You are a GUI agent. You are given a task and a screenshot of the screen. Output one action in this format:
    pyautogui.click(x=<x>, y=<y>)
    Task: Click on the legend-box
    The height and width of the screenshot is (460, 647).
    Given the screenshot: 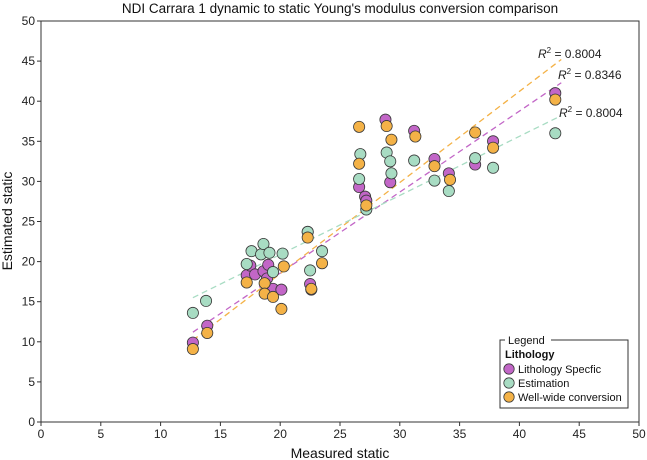 What is the action you would take?
    pyautogui.click(x=564, y=374)
    